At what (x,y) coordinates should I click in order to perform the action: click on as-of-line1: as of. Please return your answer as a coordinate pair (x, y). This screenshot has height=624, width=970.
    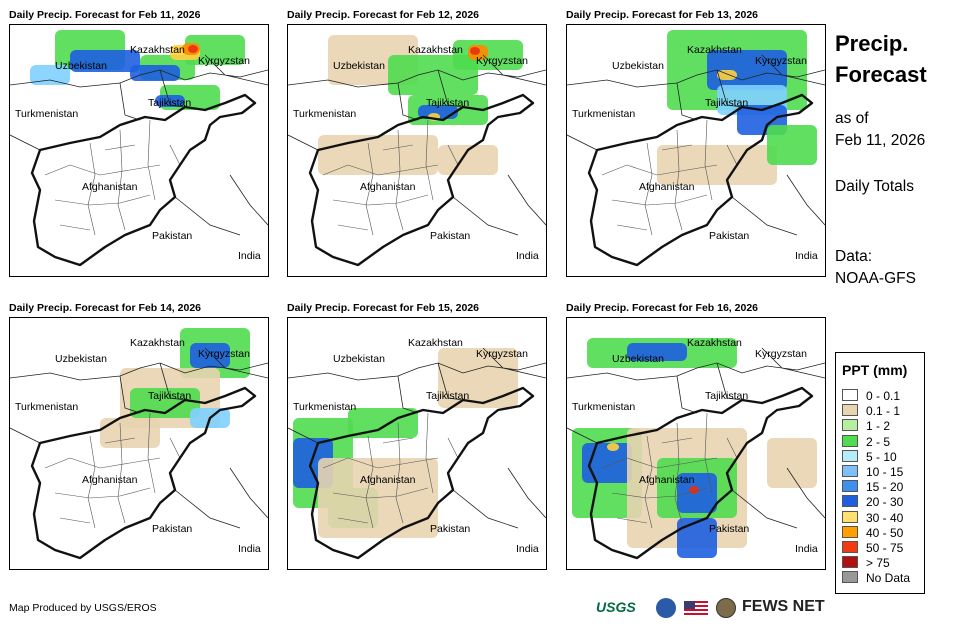
    Looking at the image, I should click on (852, 118).